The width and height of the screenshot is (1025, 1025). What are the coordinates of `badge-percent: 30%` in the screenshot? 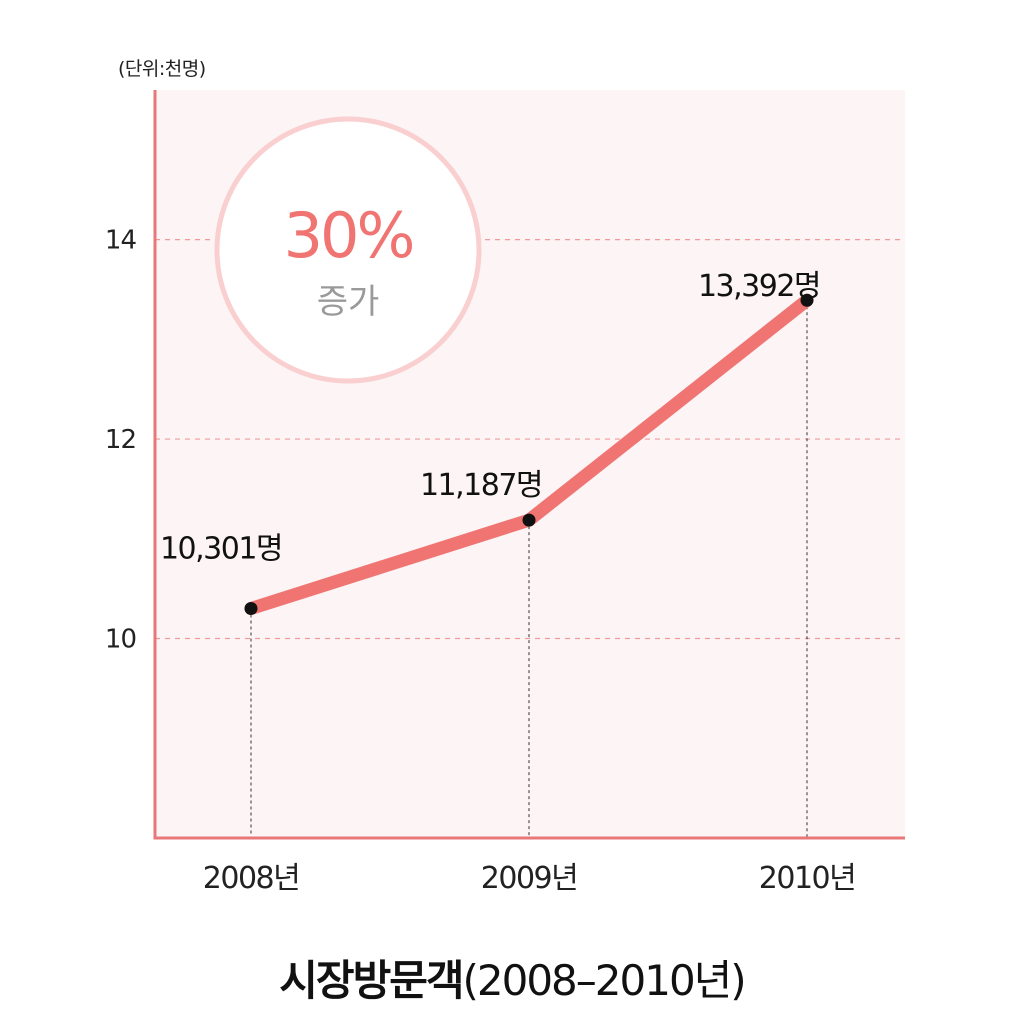 It's located at (348, 235).